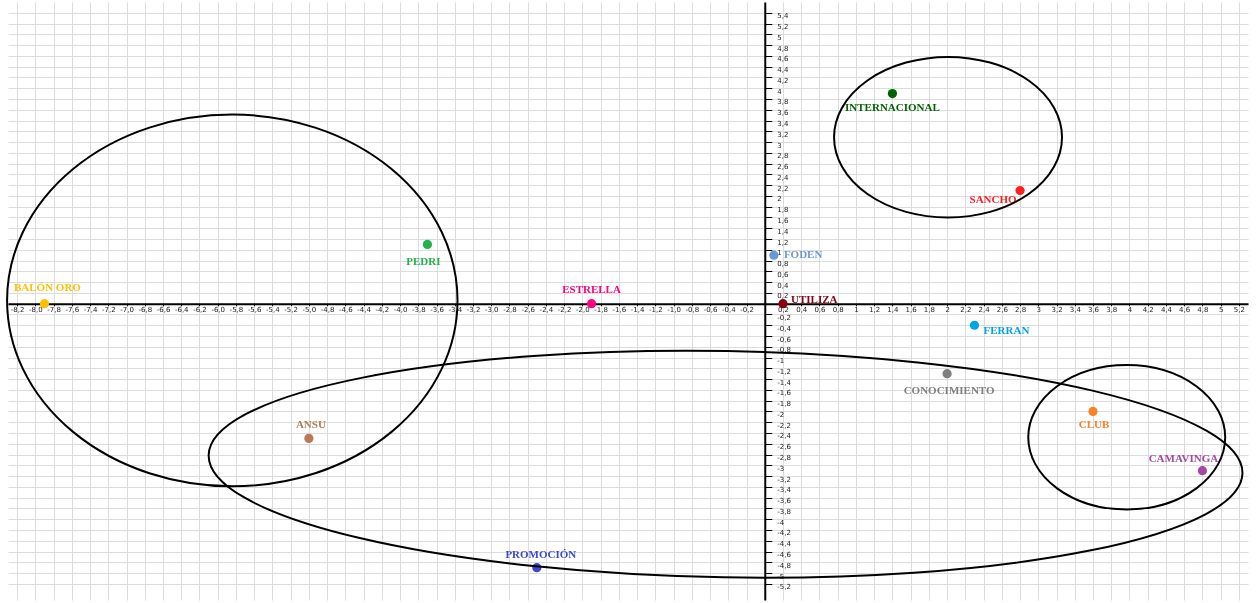  What do you see at coordinates (310, 424) in the screenshot?
I see `series-label: ANSU` at bounding box center [310, 424].